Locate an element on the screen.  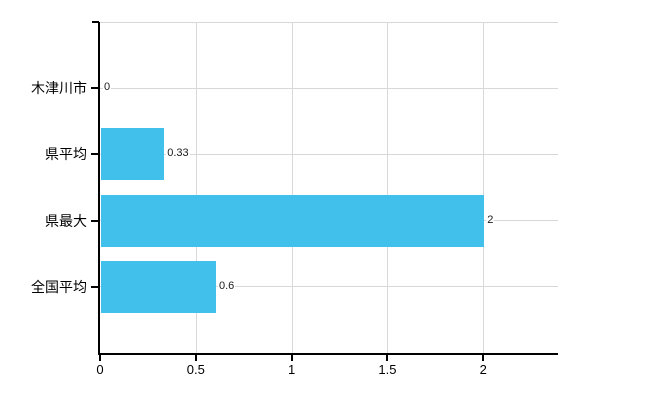
x-tick-label: 2 is located at coordinates (483, 369).